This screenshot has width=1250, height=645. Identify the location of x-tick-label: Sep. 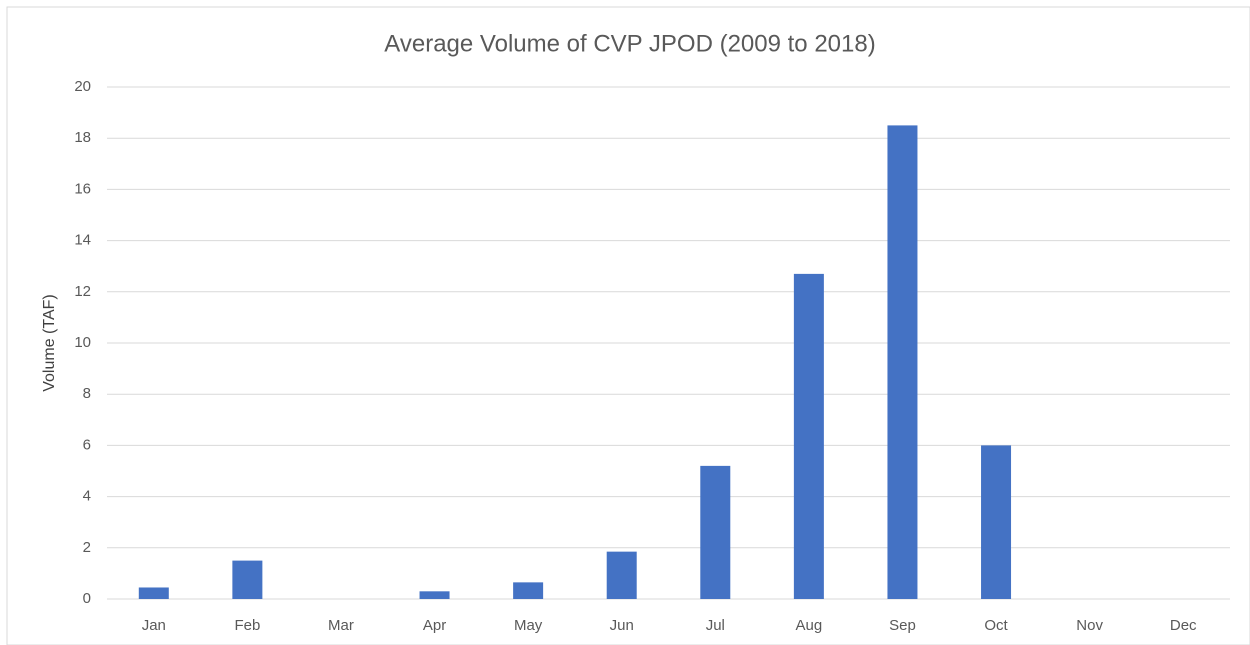
(902, 625).